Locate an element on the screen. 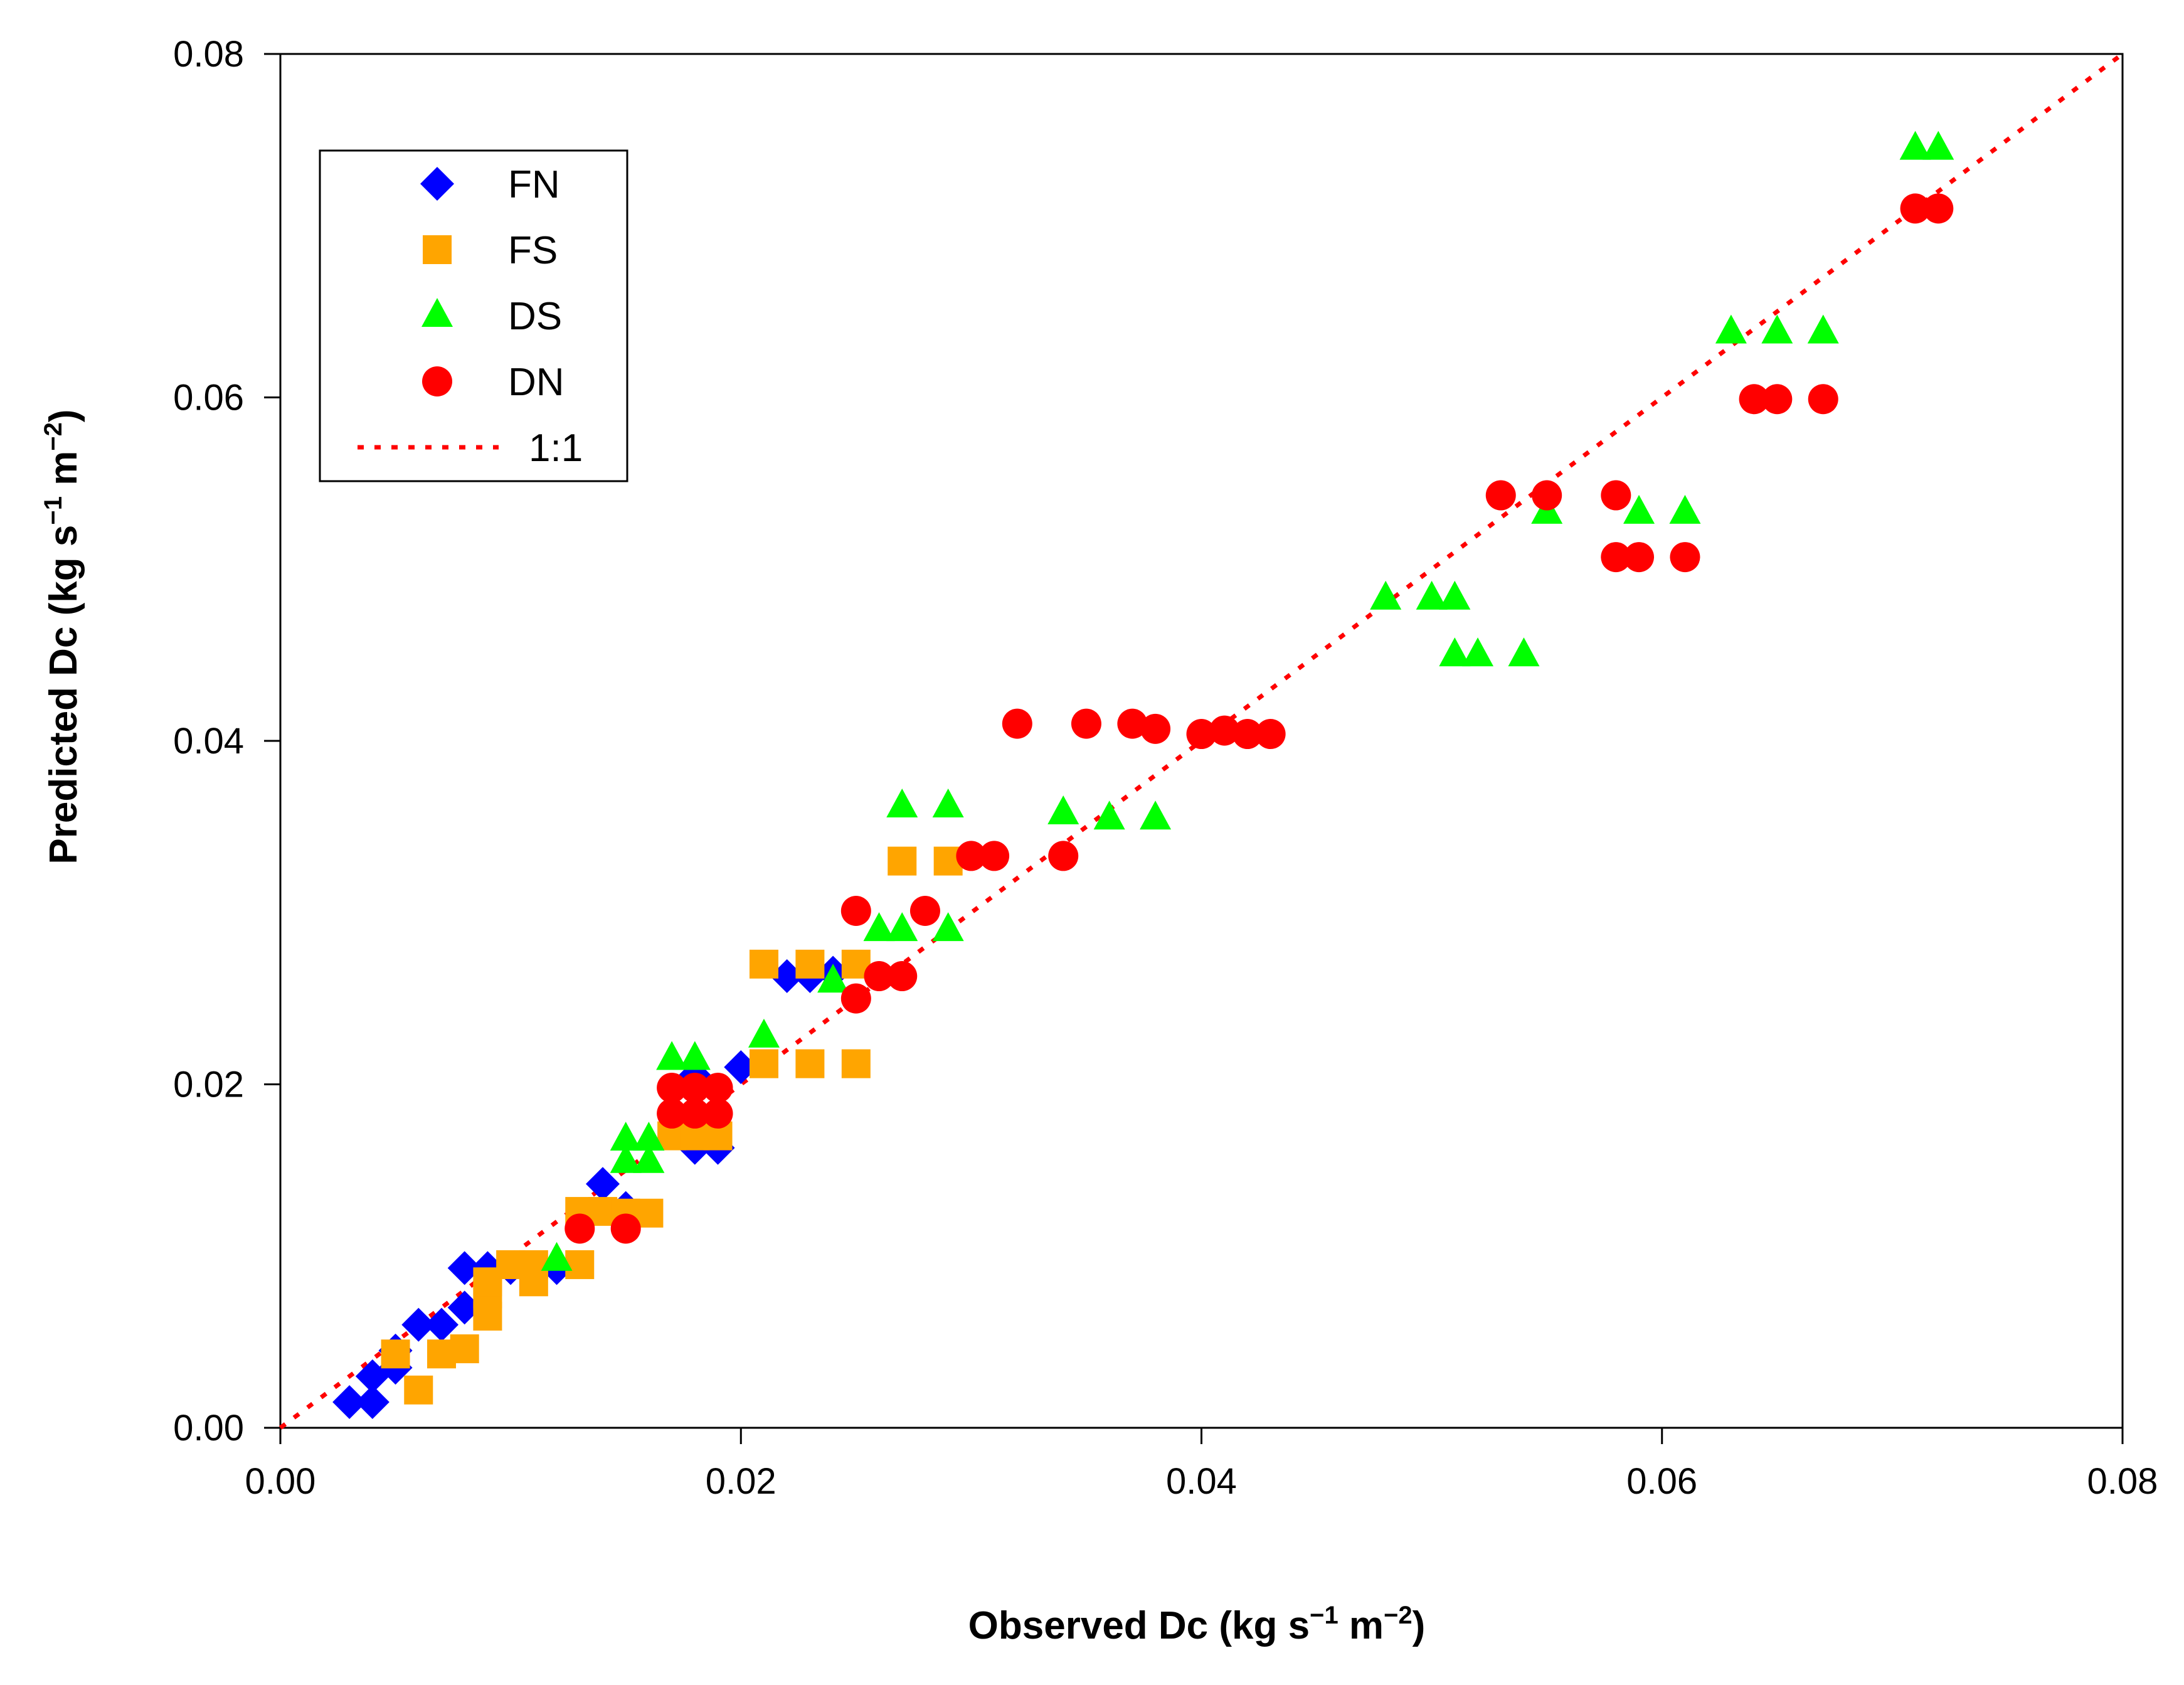 This screenshot has height=1685, width=2184. y-axis-ticks: 0.00 0.02 0.04 0.06 0.08 is located at coordinates (227, 741).